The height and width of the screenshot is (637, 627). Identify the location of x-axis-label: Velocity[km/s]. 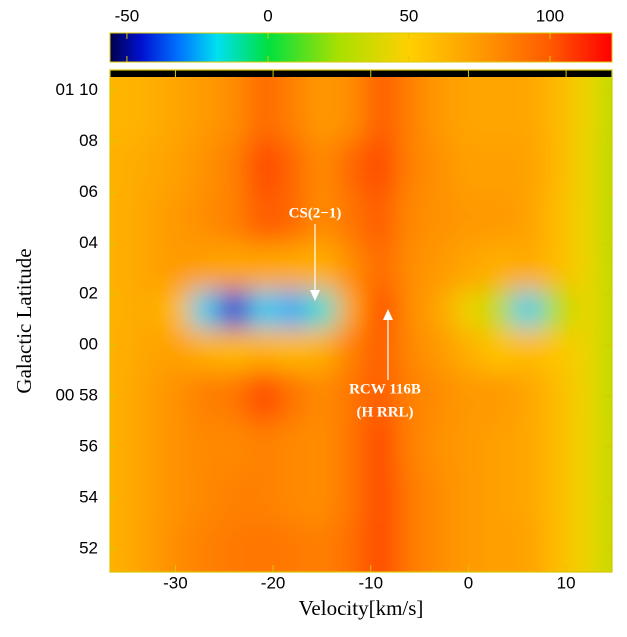
(361, 608).